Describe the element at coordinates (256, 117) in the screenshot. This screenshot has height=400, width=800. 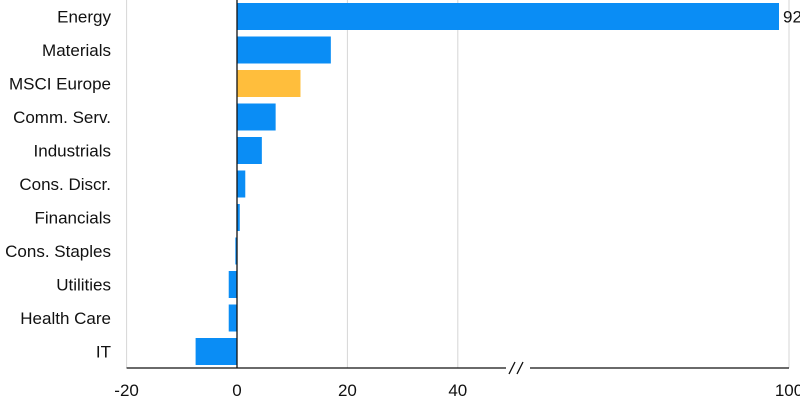
I see `bar-comm-serv` at that location.